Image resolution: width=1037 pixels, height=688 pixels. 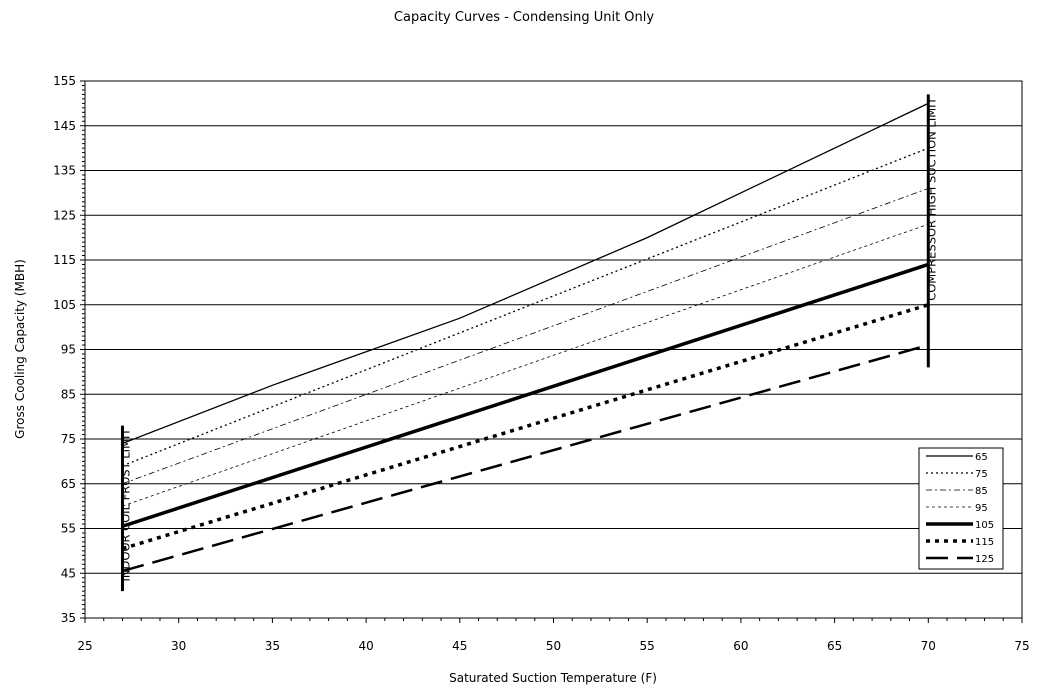 I want to click on limit-label: COMPRESSOR HIGH SUCTION LIMIT, so click(x=931, y=198).